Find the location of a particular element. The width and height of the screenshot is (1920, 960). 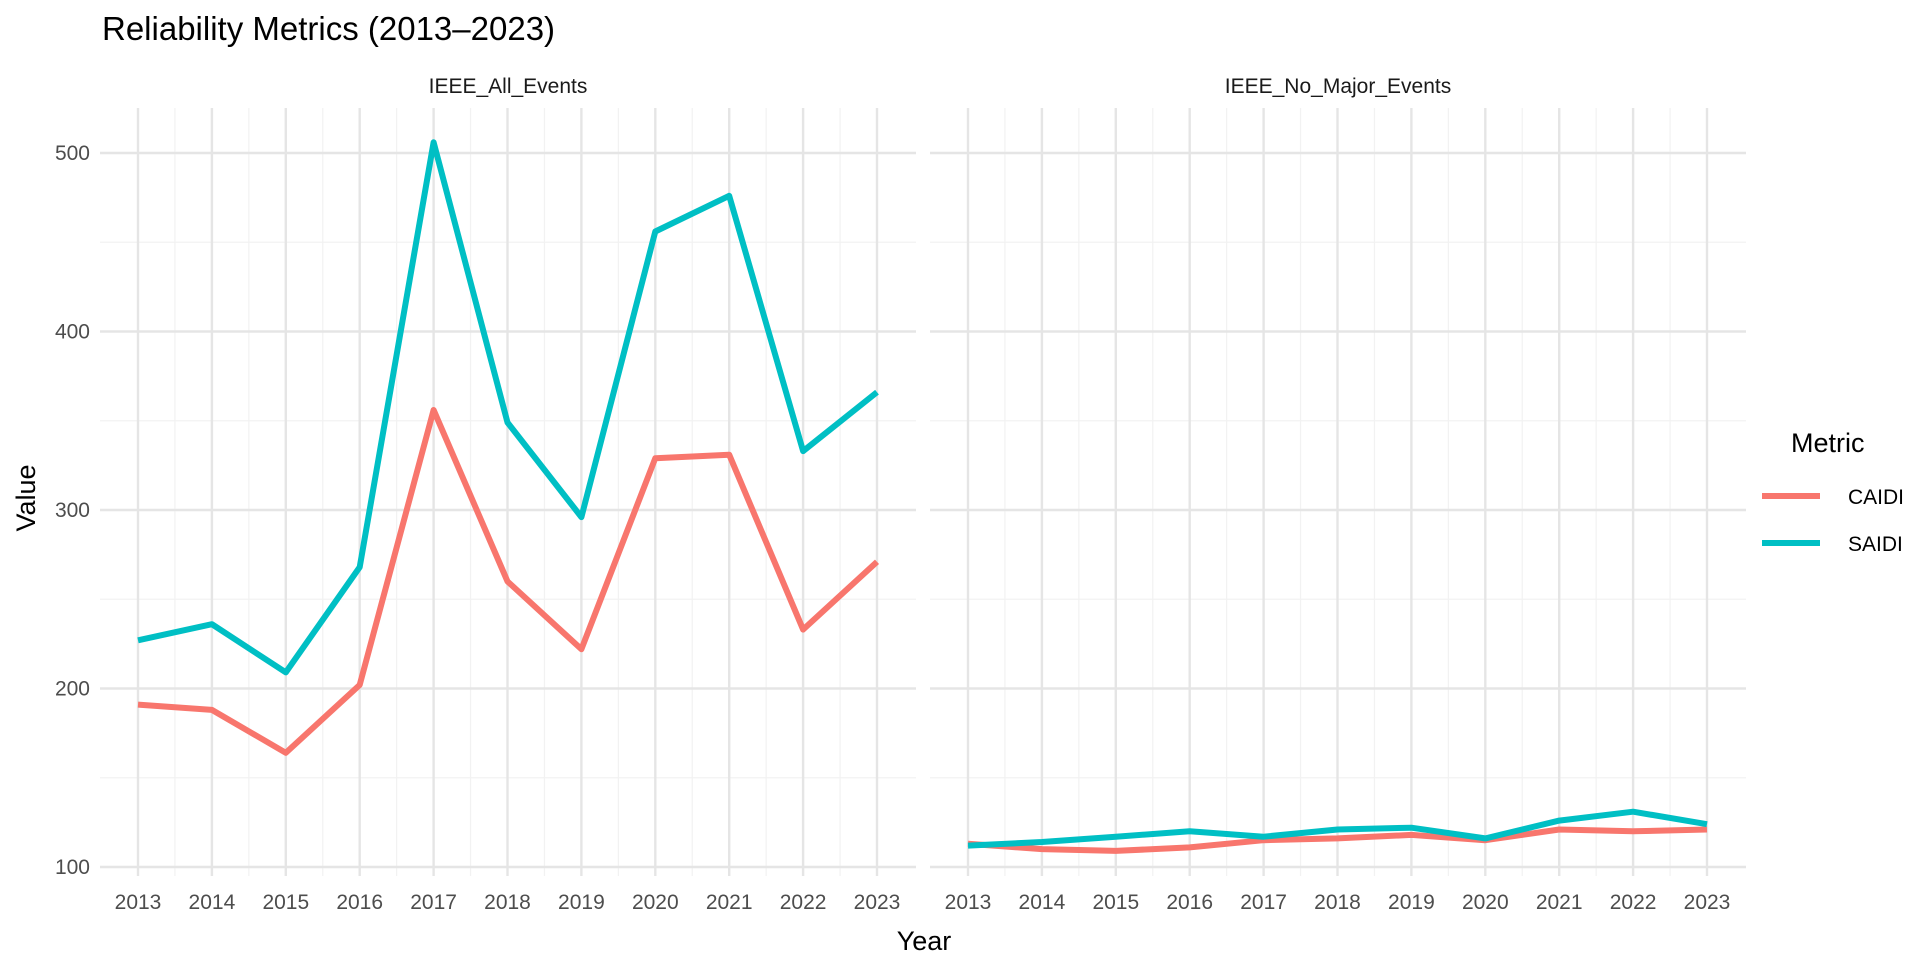

legend: Metric CAIDI SAIDI is located at coordinates (1833, 492).